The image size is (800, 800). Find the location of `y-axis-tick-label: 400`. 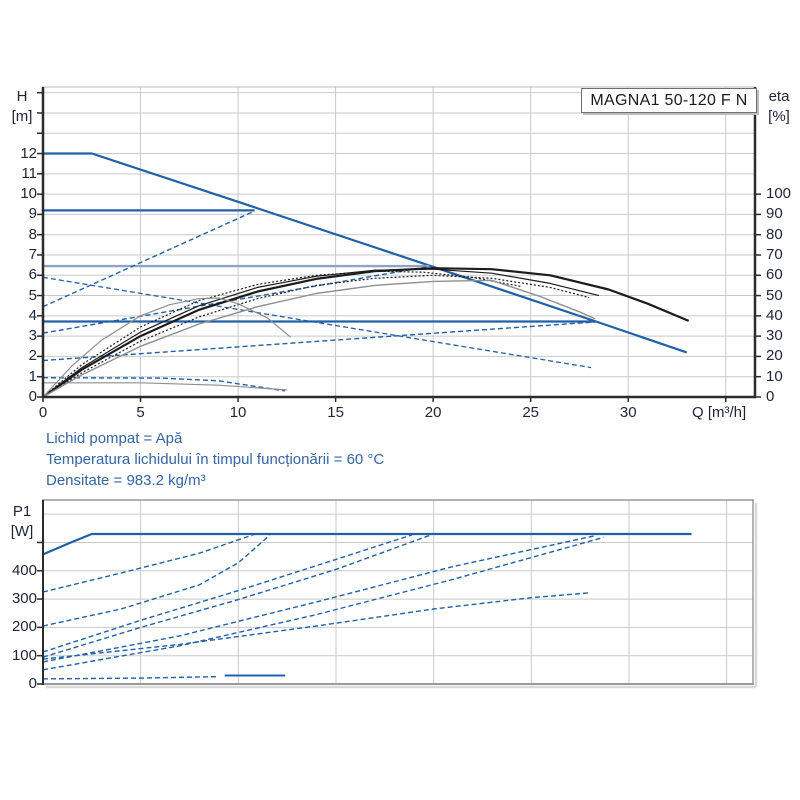

y-axis-tick-label: 400 is located at coordinates (24, 570).